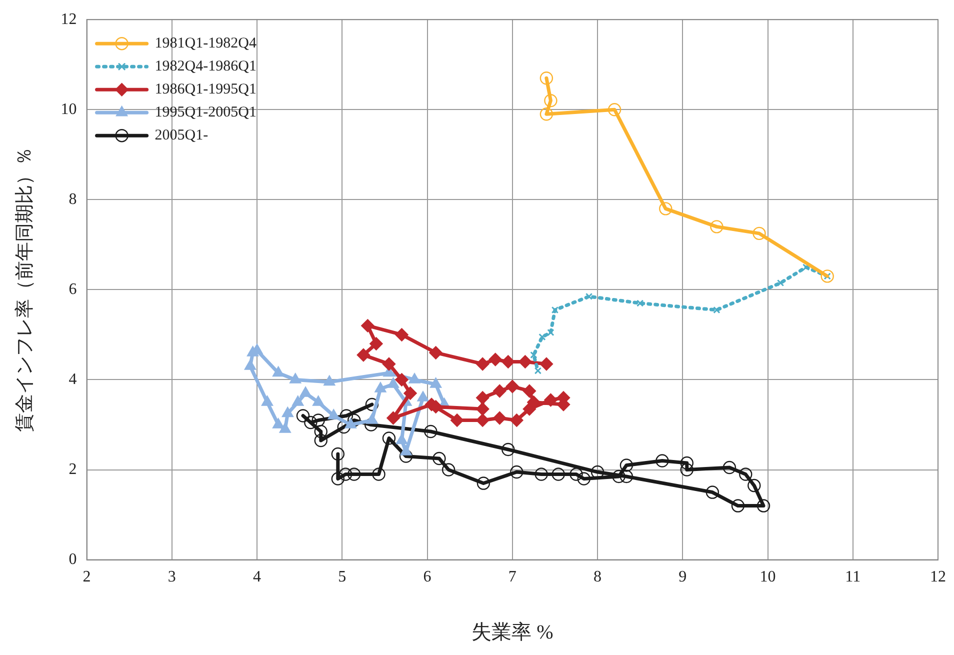 This screenshot has width=954, height=655. I want to click on legend-label: 1986Q1-1995Q1, so click(205, 90).